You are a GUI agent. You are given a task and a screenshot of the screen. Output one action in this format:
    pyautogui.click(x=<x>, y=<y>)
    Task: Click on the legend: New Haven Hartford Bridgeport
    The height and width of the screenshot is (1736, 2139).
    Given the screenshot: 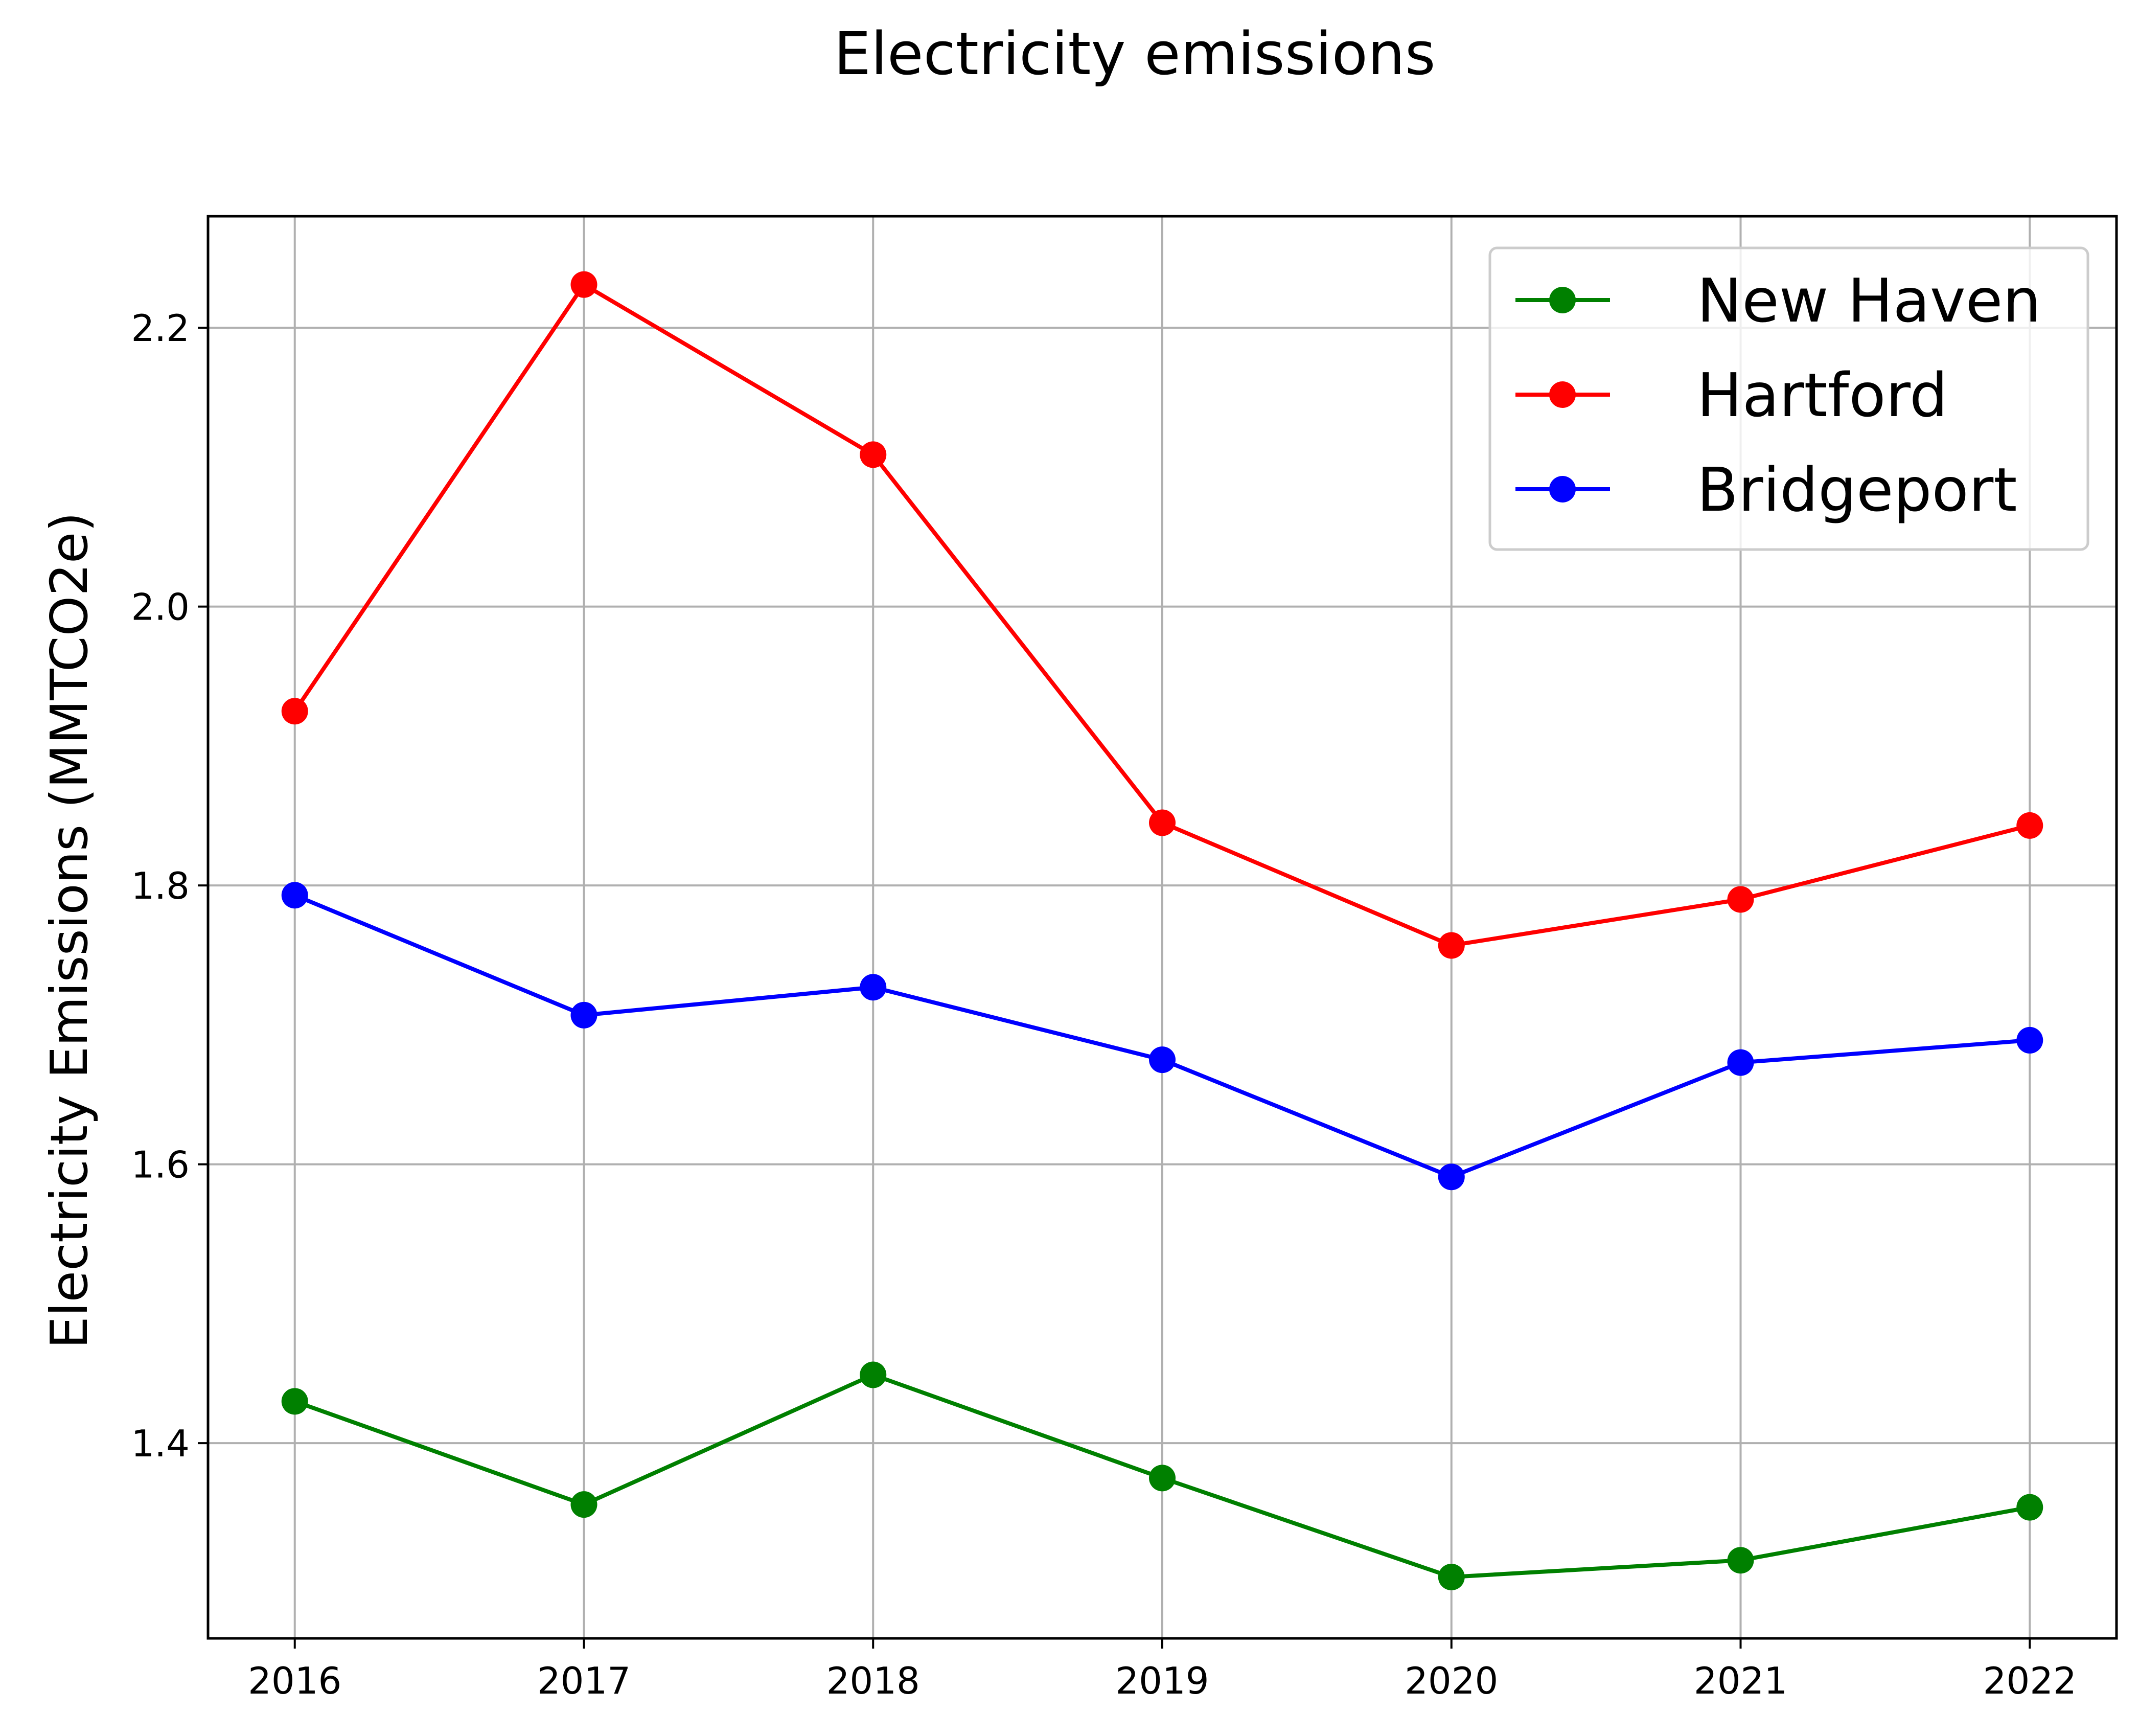 What is the action you would take?
    pyautogui.click(x=1788, y=398)
    